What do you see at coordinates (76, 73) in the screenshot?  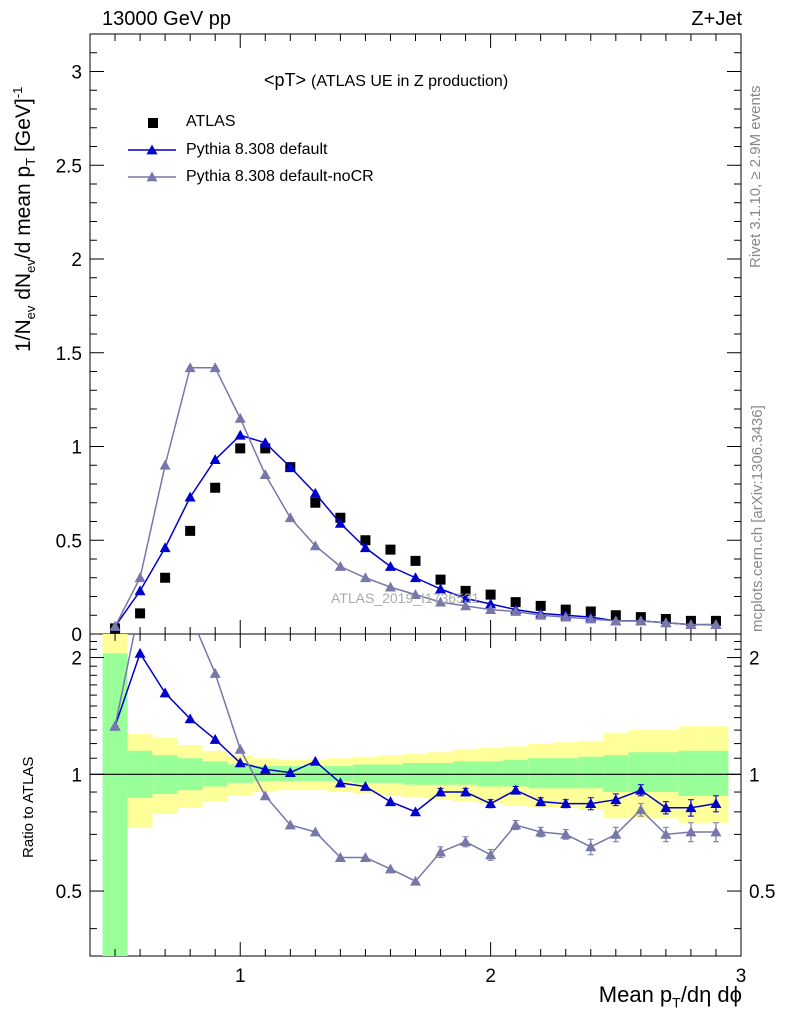 I see `main-y-tick-label: 3` at bounding box center [76, 73].